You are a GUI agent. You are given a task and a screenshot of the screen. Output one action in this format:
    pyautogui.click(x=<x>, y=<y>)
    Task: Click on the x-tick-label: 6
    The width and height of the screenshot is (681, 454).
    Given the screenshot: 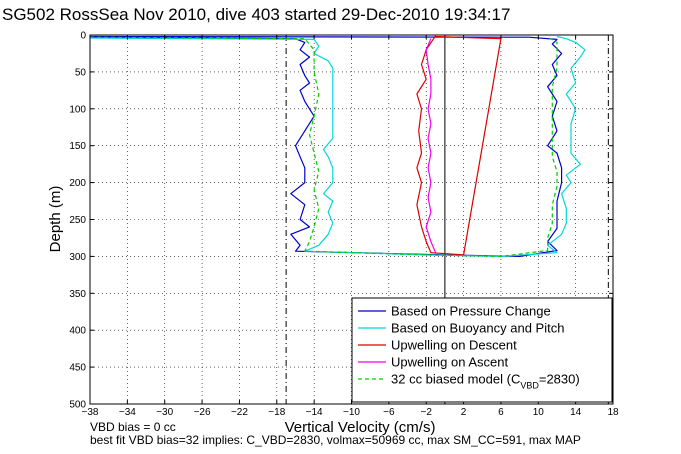 What is the action you would take?
    pyautogui.click(x=501, y=412)
    